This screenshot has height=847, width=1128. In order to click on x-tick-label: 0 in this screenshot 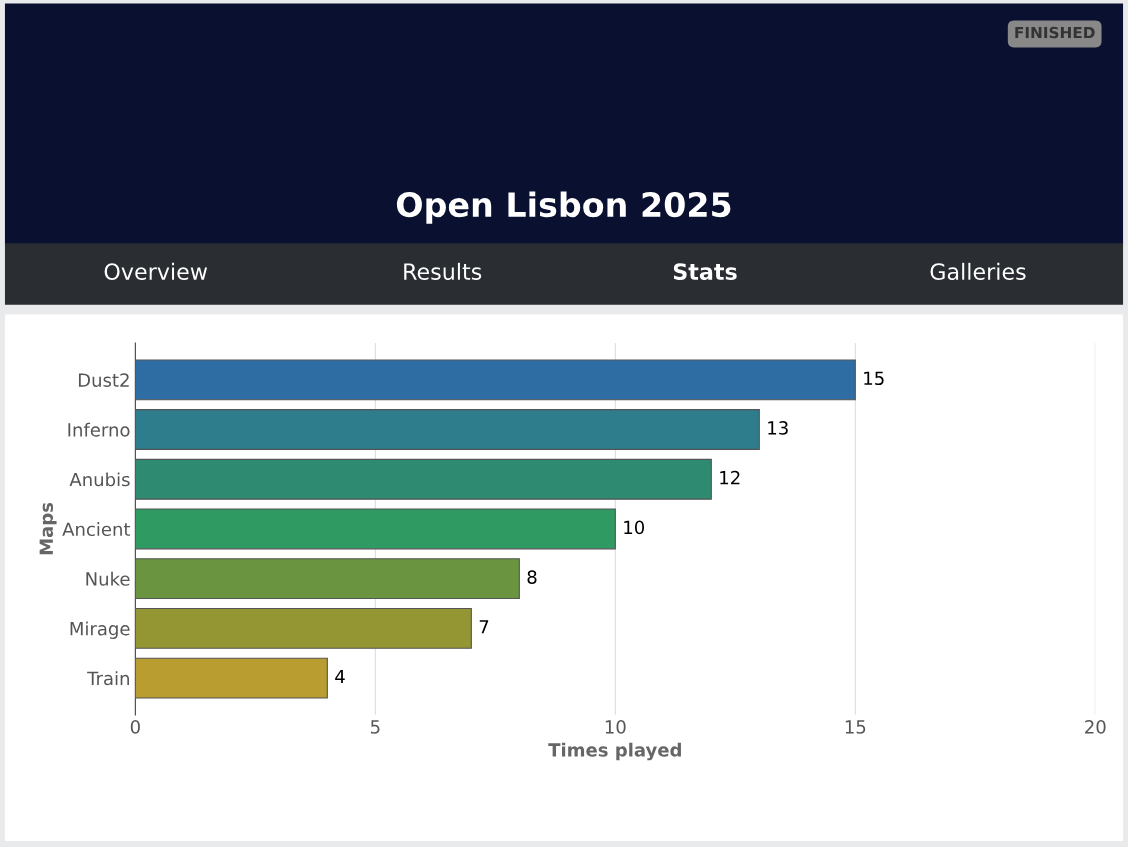, I will do `click(135, 727)`.